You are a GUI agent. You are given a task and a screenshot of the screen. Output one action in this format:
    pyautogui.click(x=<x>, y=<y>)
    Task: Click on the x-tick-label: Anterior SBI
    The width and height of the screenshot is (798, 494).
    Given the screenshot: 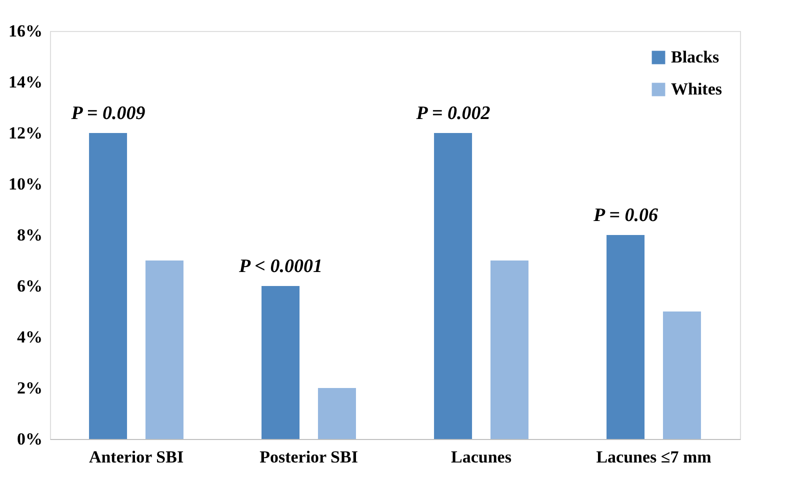 What is the action you would take?
    pyautogui.click(x=136, y=457)
    